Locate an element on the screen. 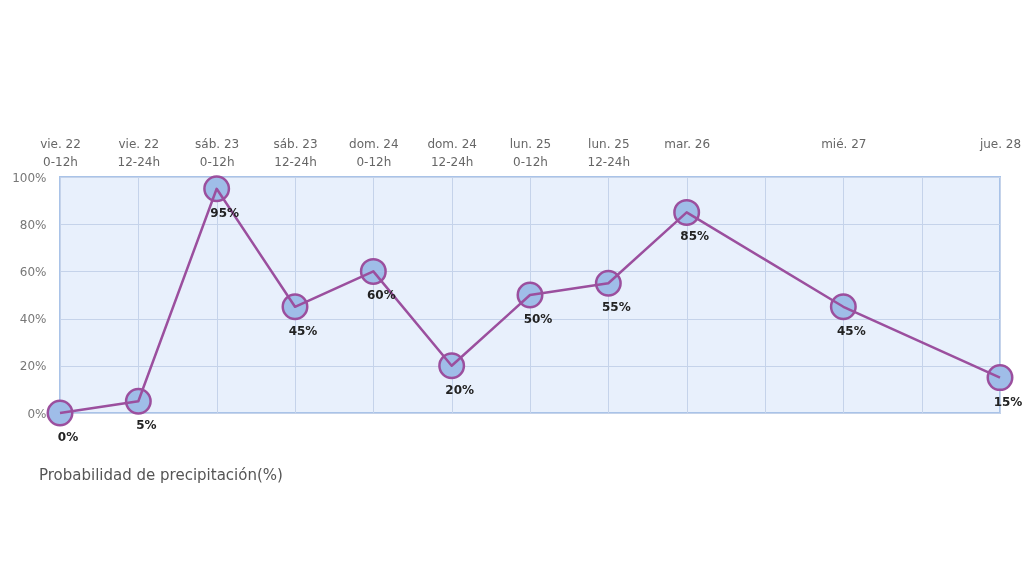 This screenshot has height=576, width=1024. x-tick-label: mar. 26 is located at coordinates (687, 143).